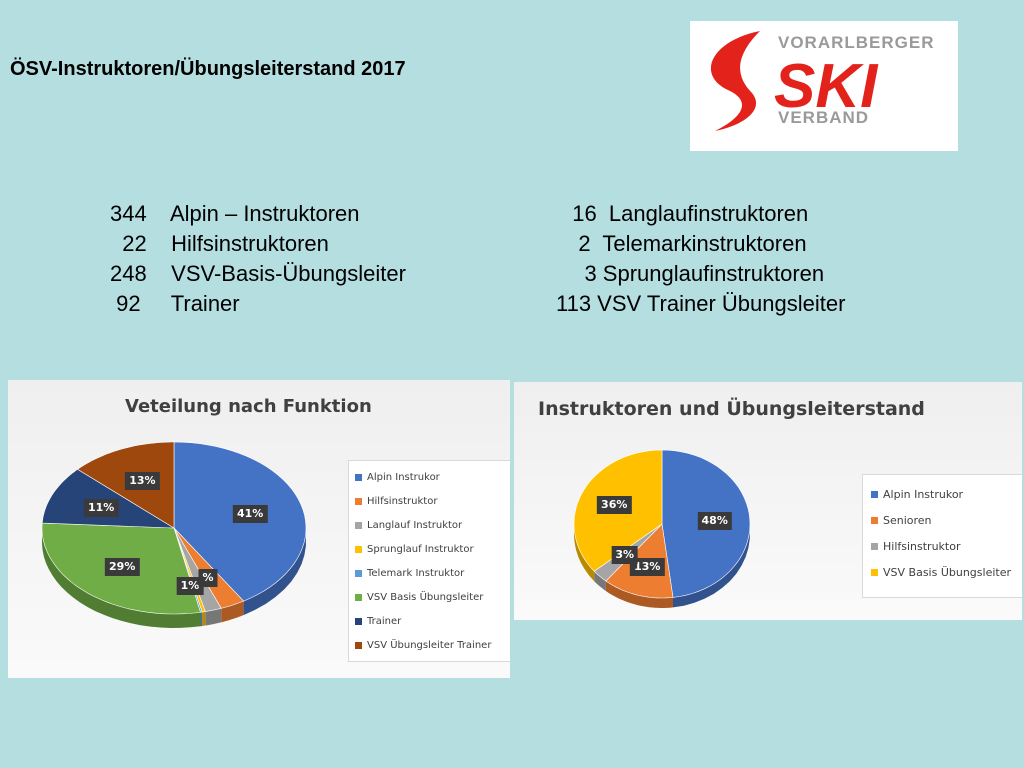 The width and height of the screenshot is (1024, 768). I want to click on stat-line: 113 VSV Trainer Übungsleiter, so click(701, 303).